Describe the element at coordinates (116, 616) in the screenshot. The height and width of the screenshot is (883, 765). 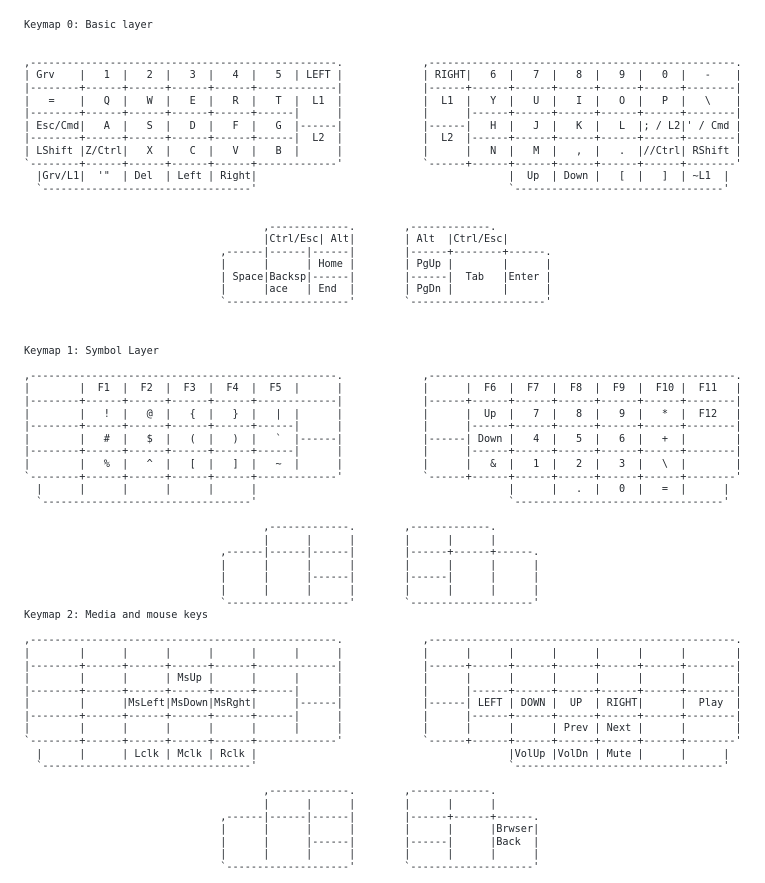
I see `keymap-2-title: Keymap 2: Media and mouse keys` at that location.